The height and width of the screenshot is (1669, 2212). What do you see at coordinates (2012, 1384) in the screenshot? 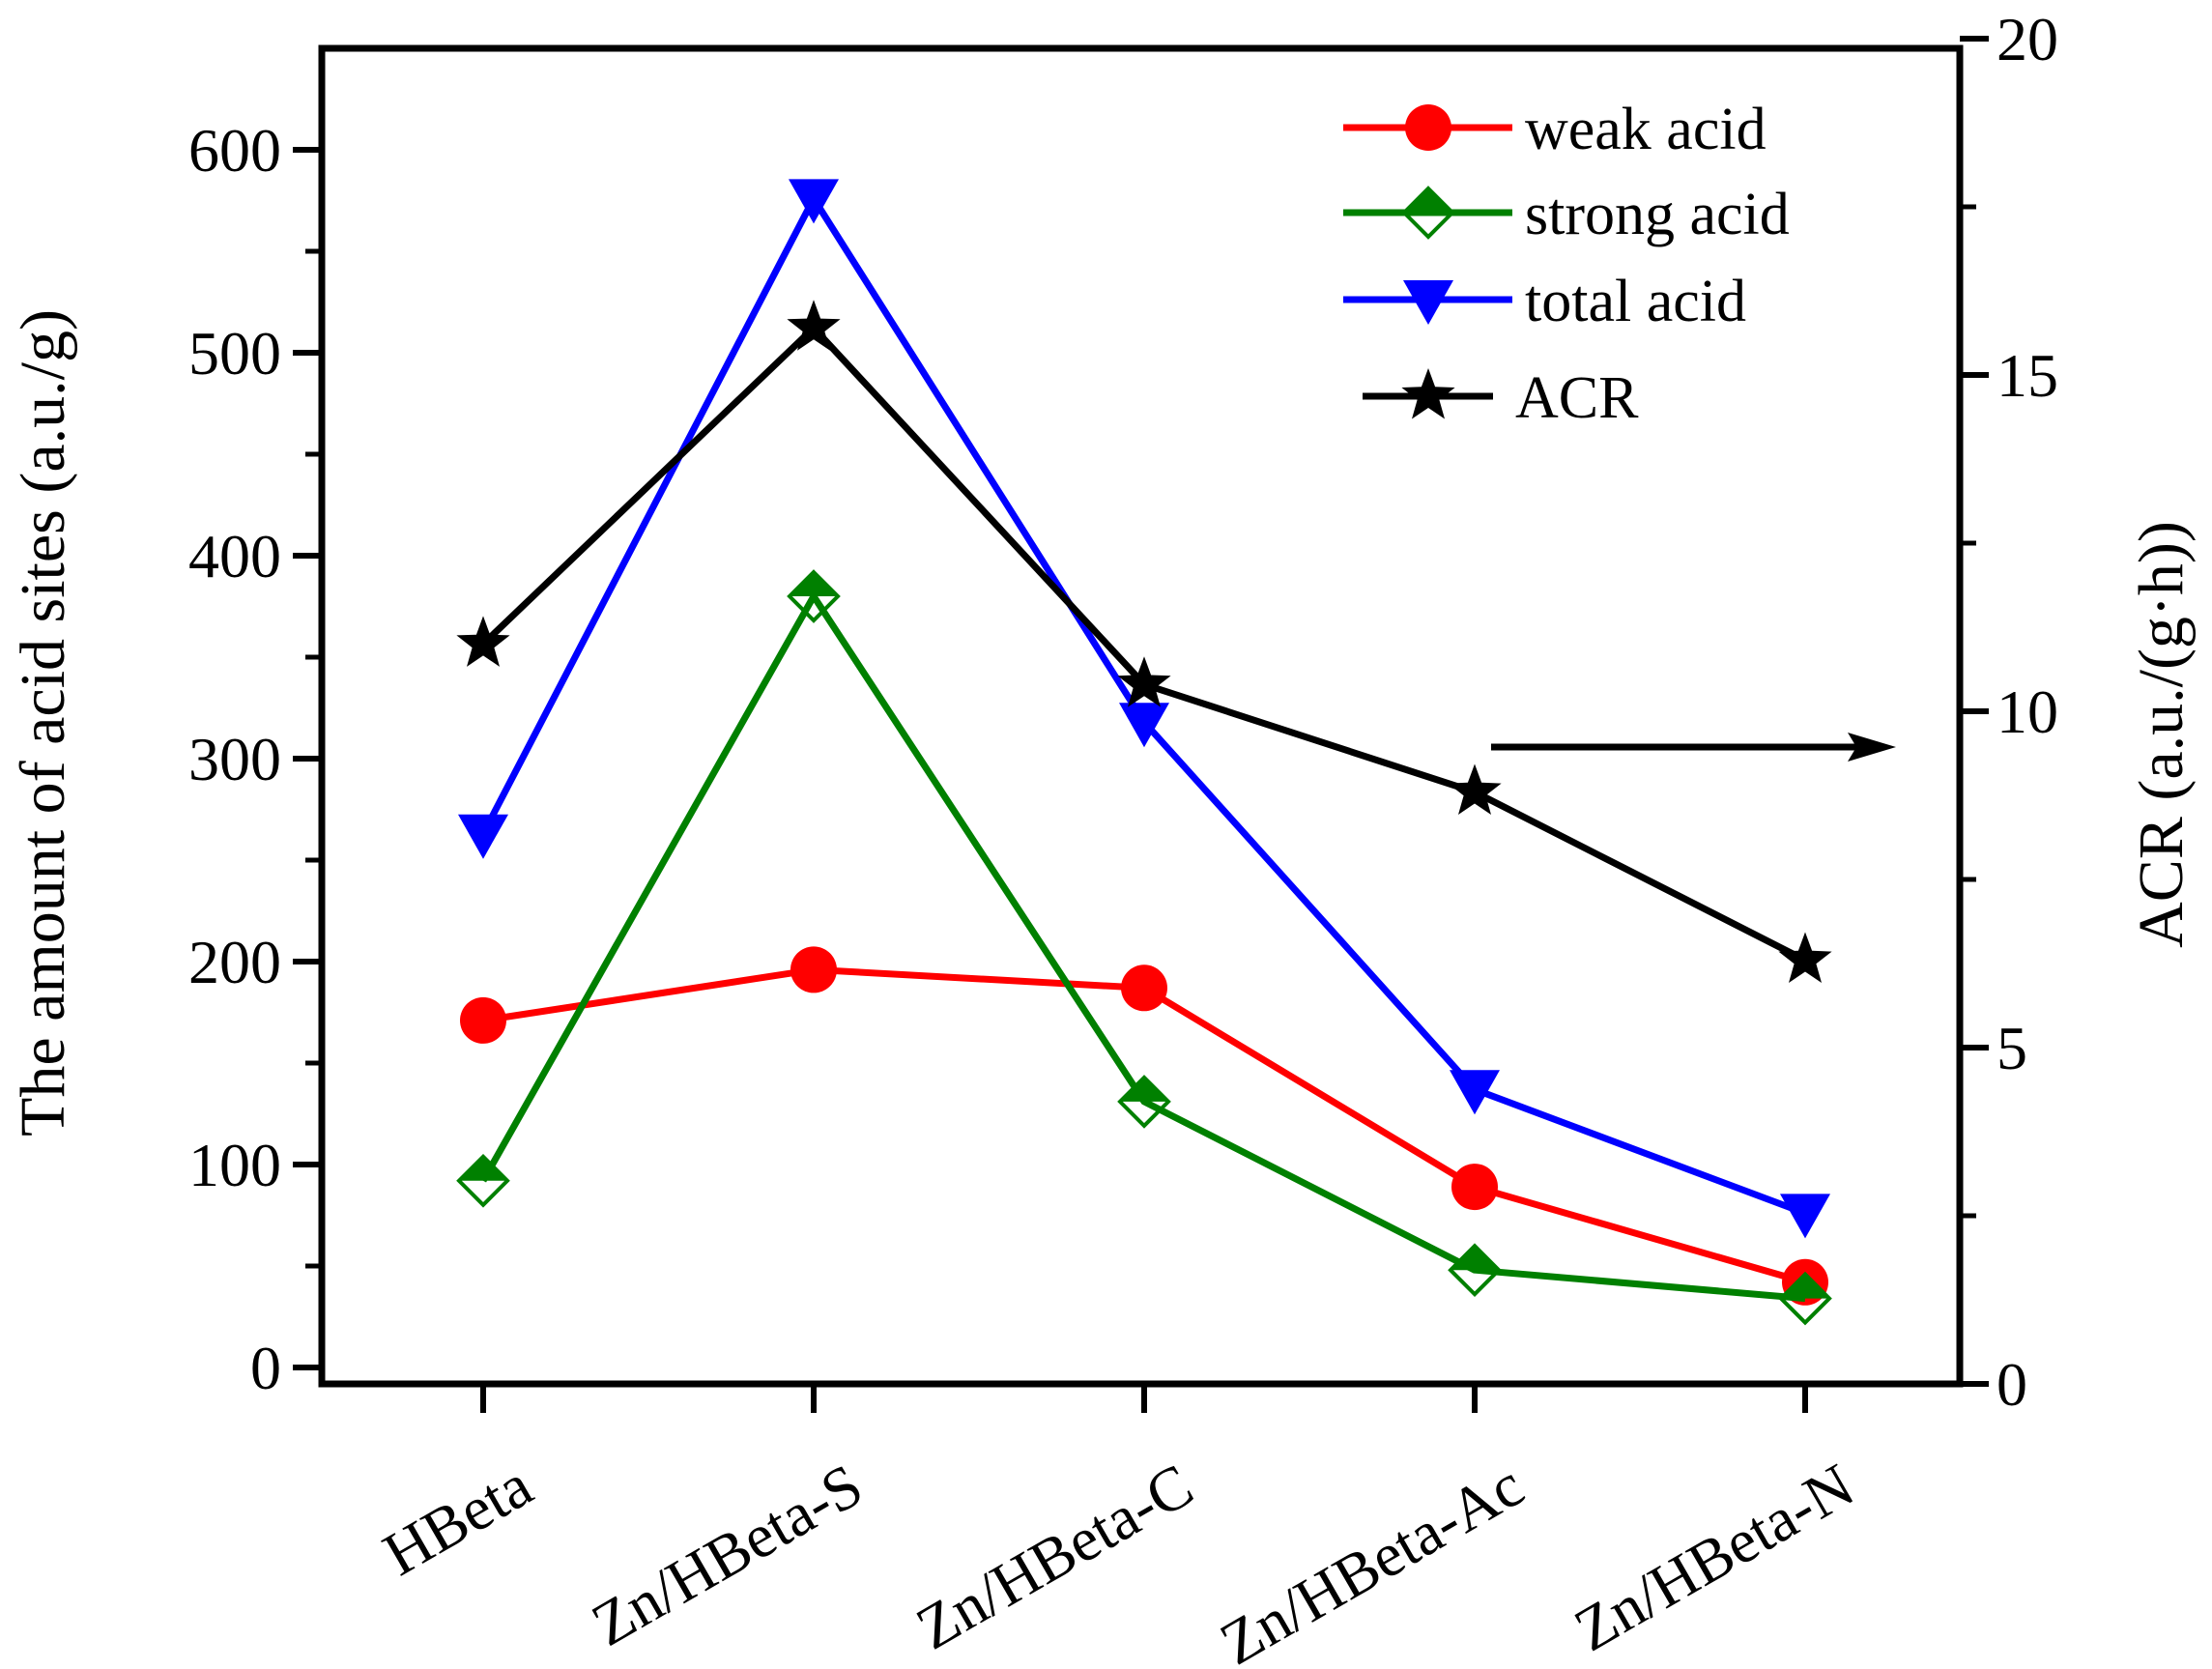
I see `right-tick-label: 0` at bounding box center [2012, 1384].